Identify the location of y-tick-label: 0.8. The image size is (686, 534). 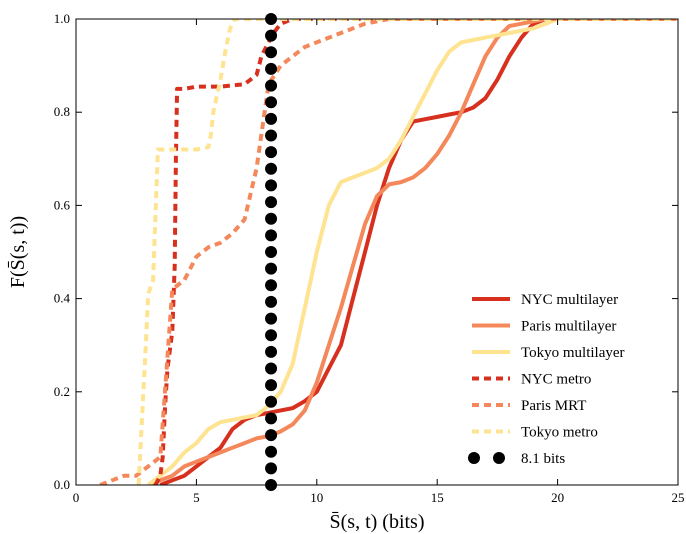
(62, 111).